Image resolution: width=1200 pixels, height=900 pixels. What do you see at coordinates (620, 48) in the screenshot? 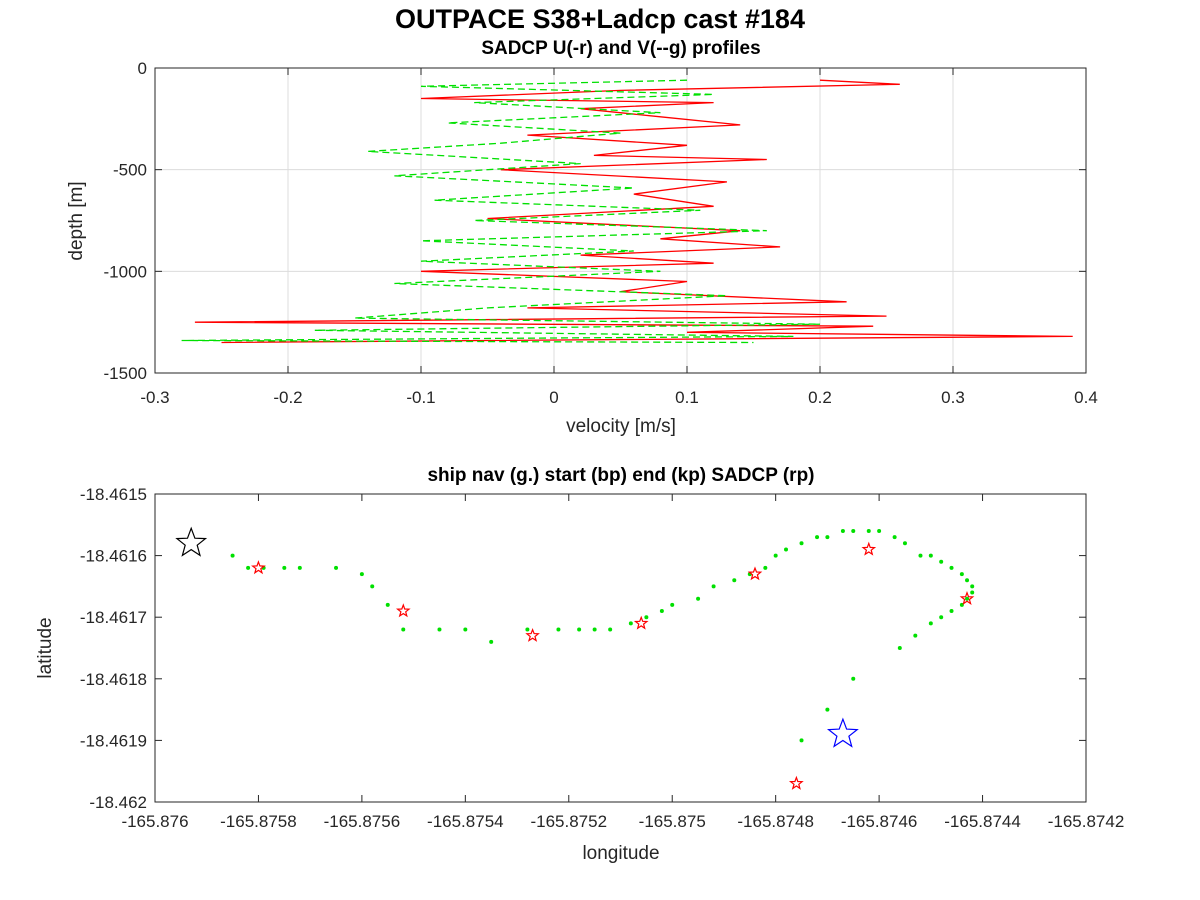
I see `profile-title: SADCP U(-r) and V(--g) profiles` at bounding box center [620, 48].